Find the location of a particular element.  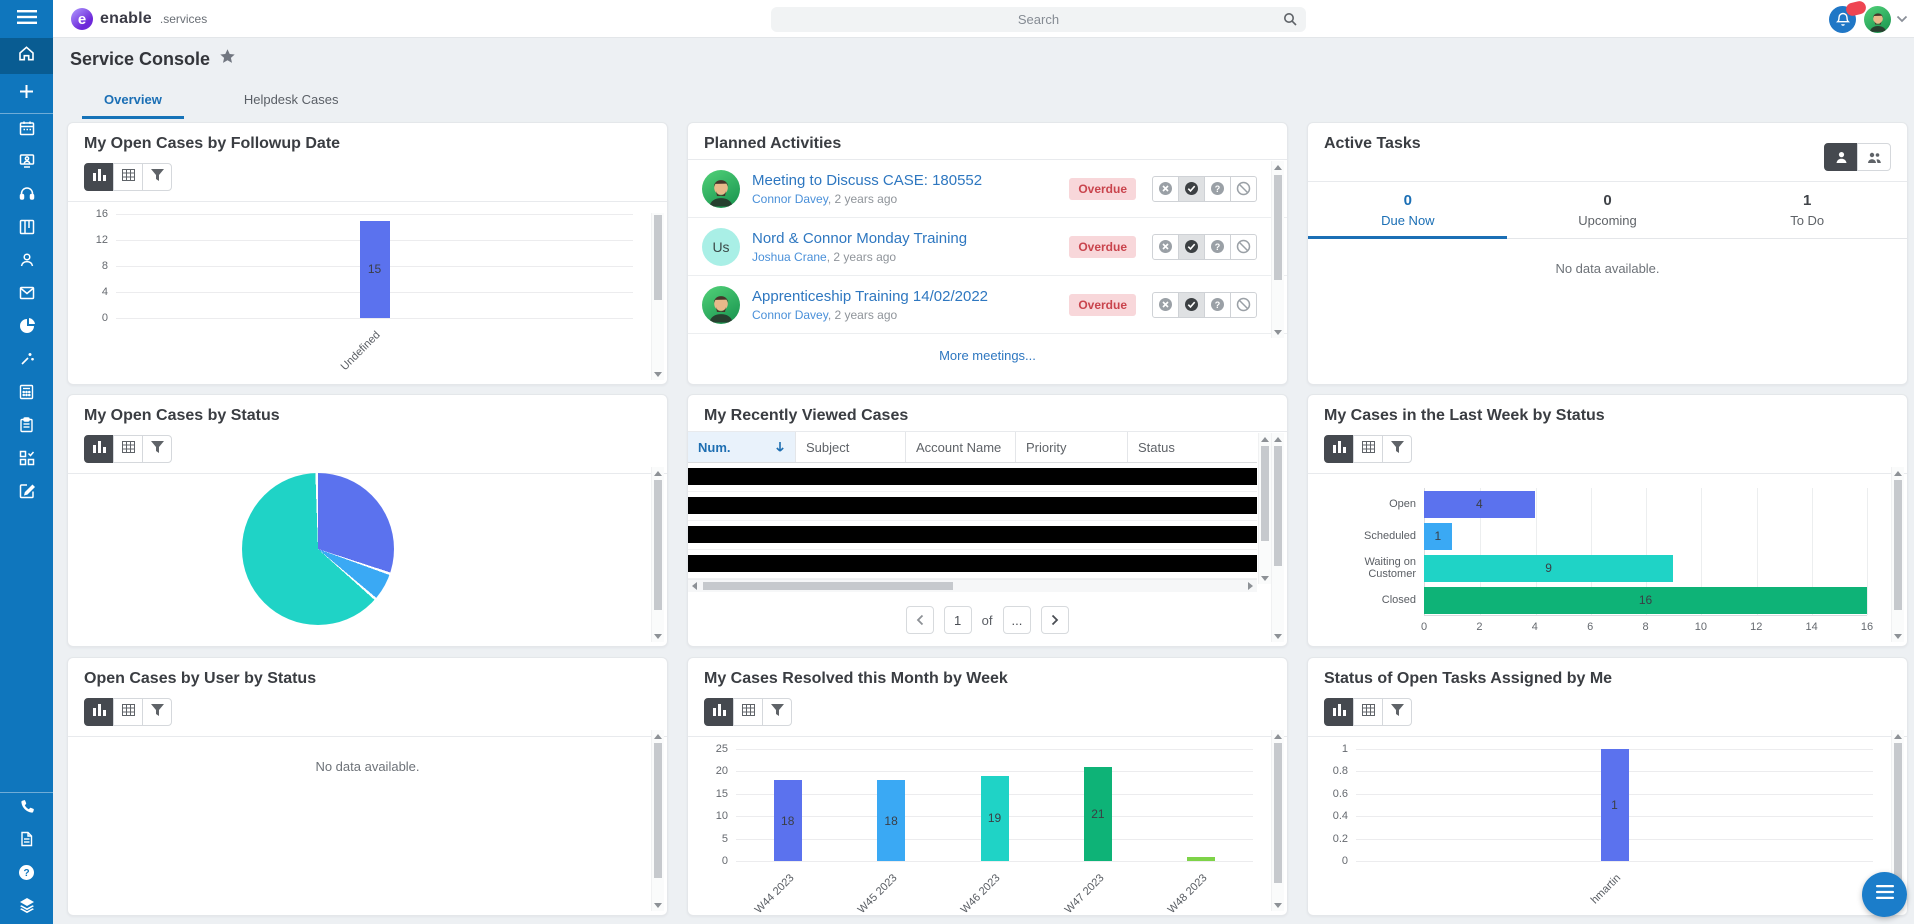

sidebar-item-create is located at coordinates (26, 94).